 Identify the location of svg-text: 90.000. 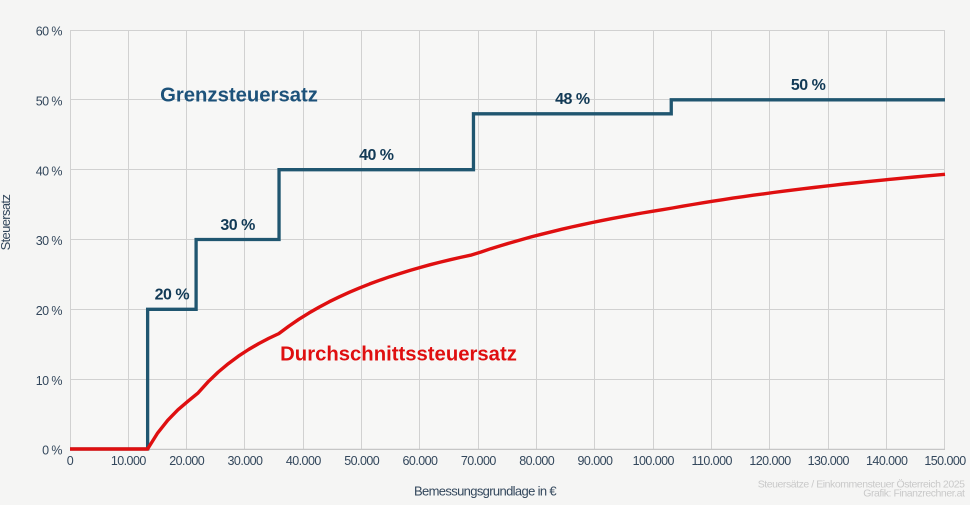
(596, 461).